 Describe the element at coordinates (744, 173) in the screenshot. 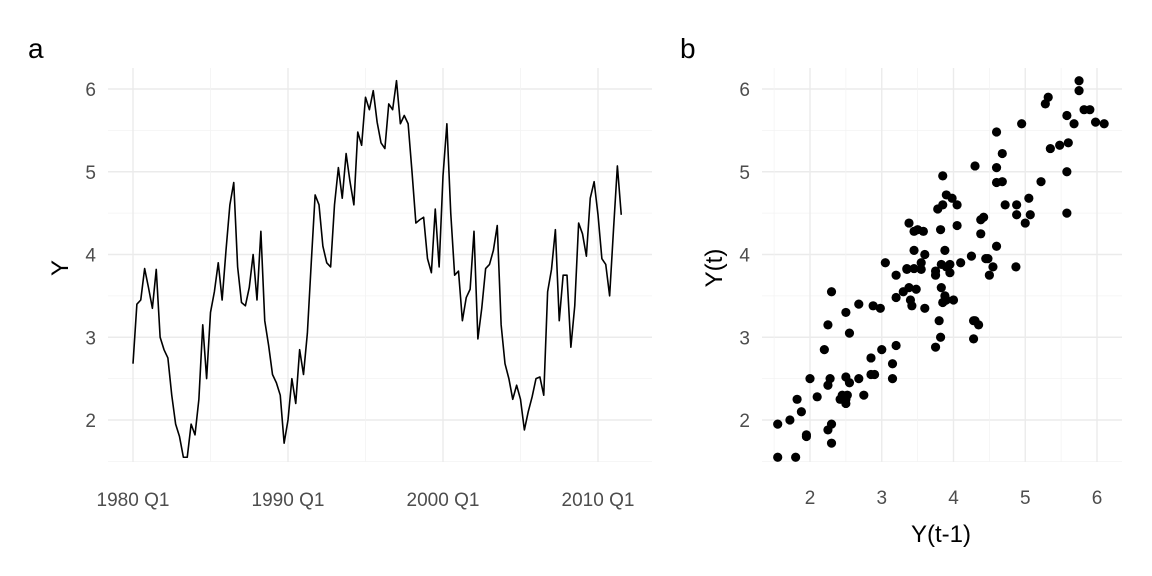

I see `panel-b-y-tick-label: 5` at that location.